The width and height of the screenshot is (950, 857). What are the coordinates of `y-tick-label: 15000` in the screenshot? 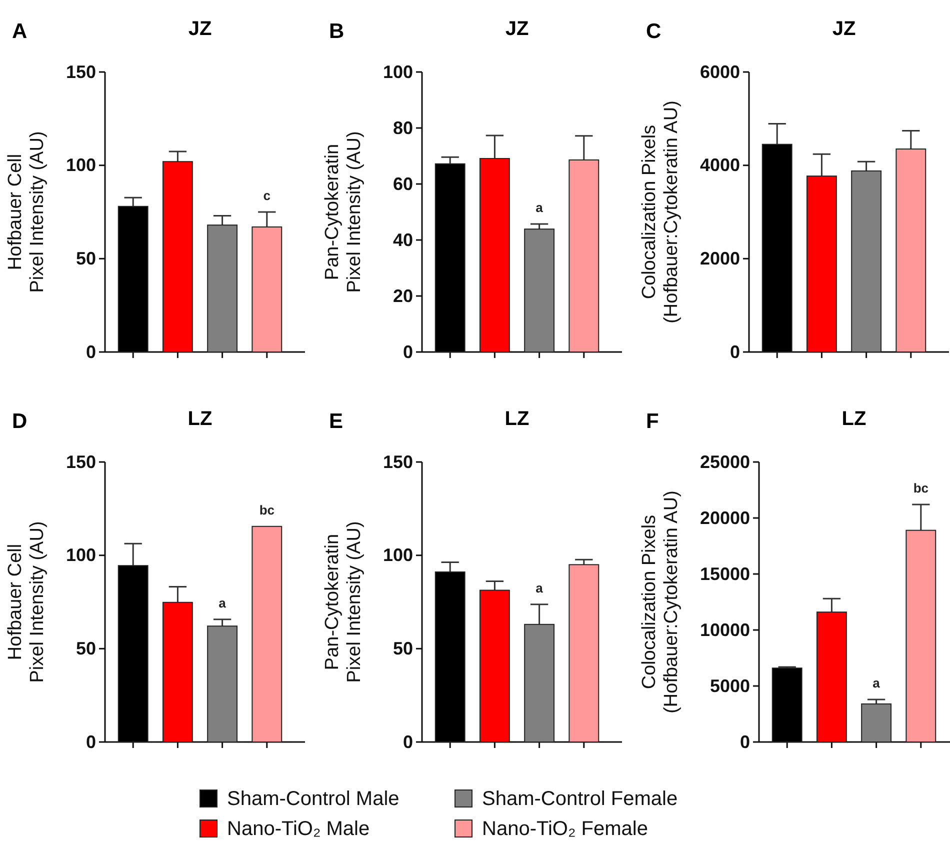 It's located at (725, 574).